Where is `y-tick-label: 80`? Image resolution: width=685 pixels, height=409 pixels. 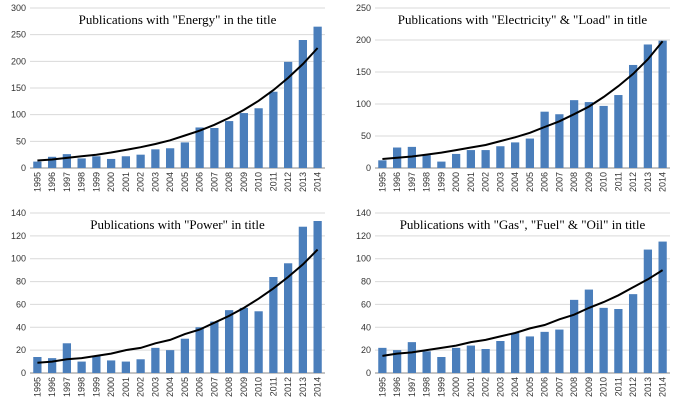
y-tick-label: 80 is located at coordinates (366, 282).